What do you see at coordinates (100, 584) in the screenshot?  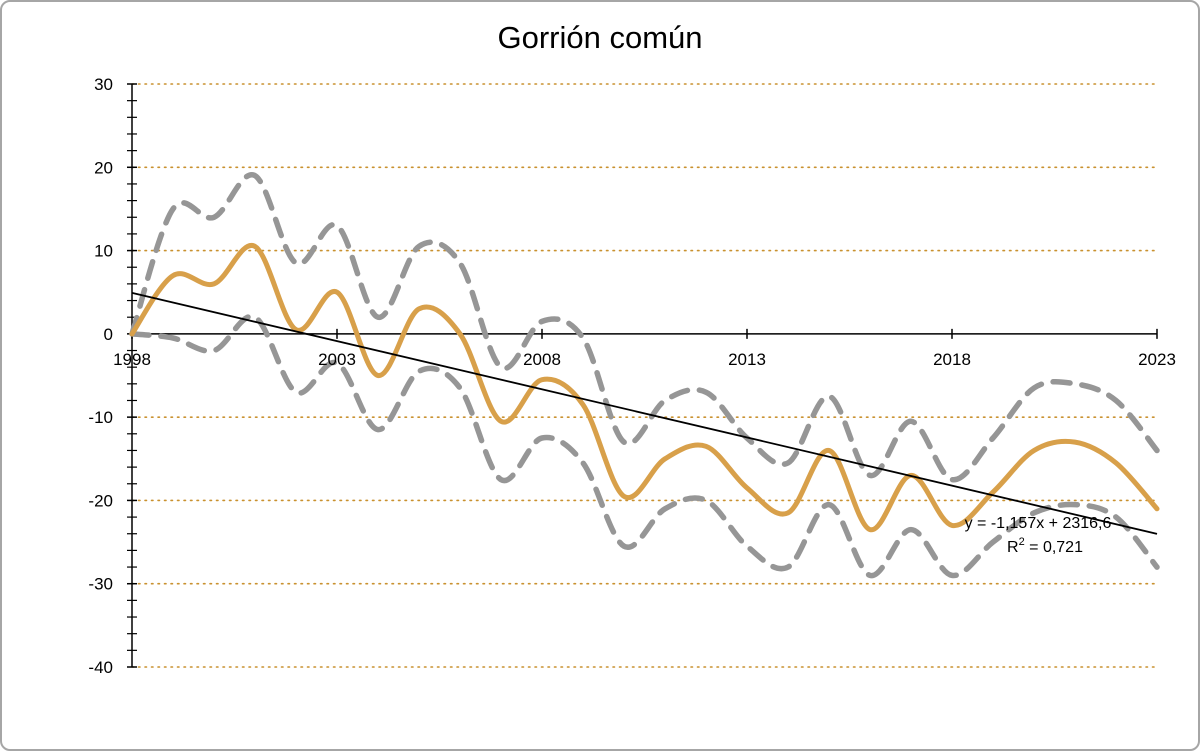 I see `y-tick-label: -30` at bounding box center [100, 584].